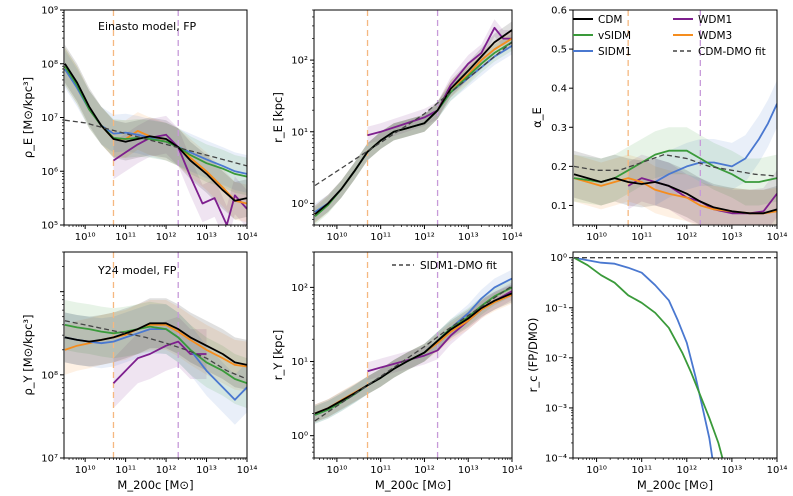 This screenshot has width=793, height=496. Describe the element at coordinates (444, 266) in the screenshot. I see `legend-mid-center: SIDM1-DMO fit` at that location.